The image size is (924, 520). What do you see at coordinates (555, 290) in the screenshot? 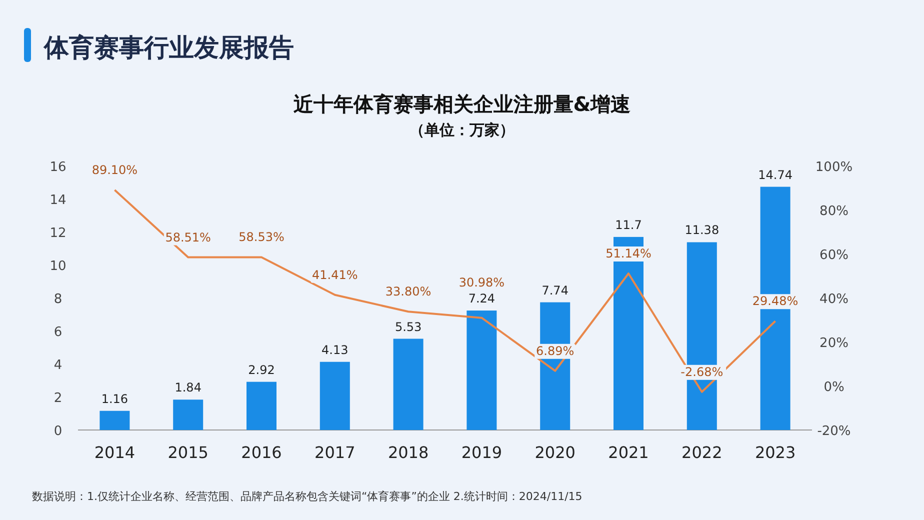
I see `data-label: 7.74` at bounding box center [555, 290].